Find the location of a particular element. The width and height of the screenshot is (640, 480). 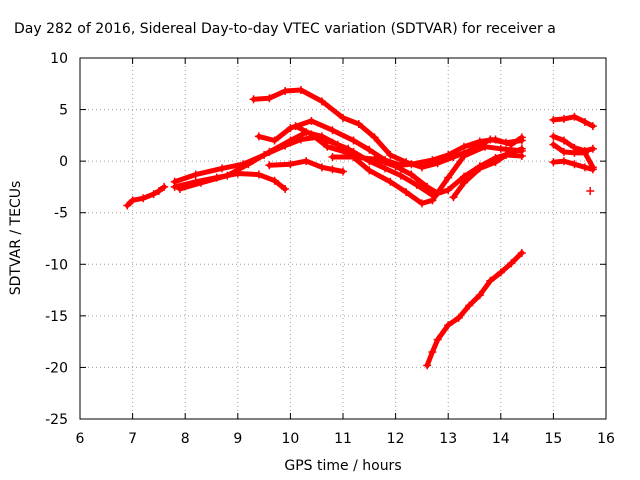

x-axis-label: GPS time / hours is located at coordinates (342, 466).